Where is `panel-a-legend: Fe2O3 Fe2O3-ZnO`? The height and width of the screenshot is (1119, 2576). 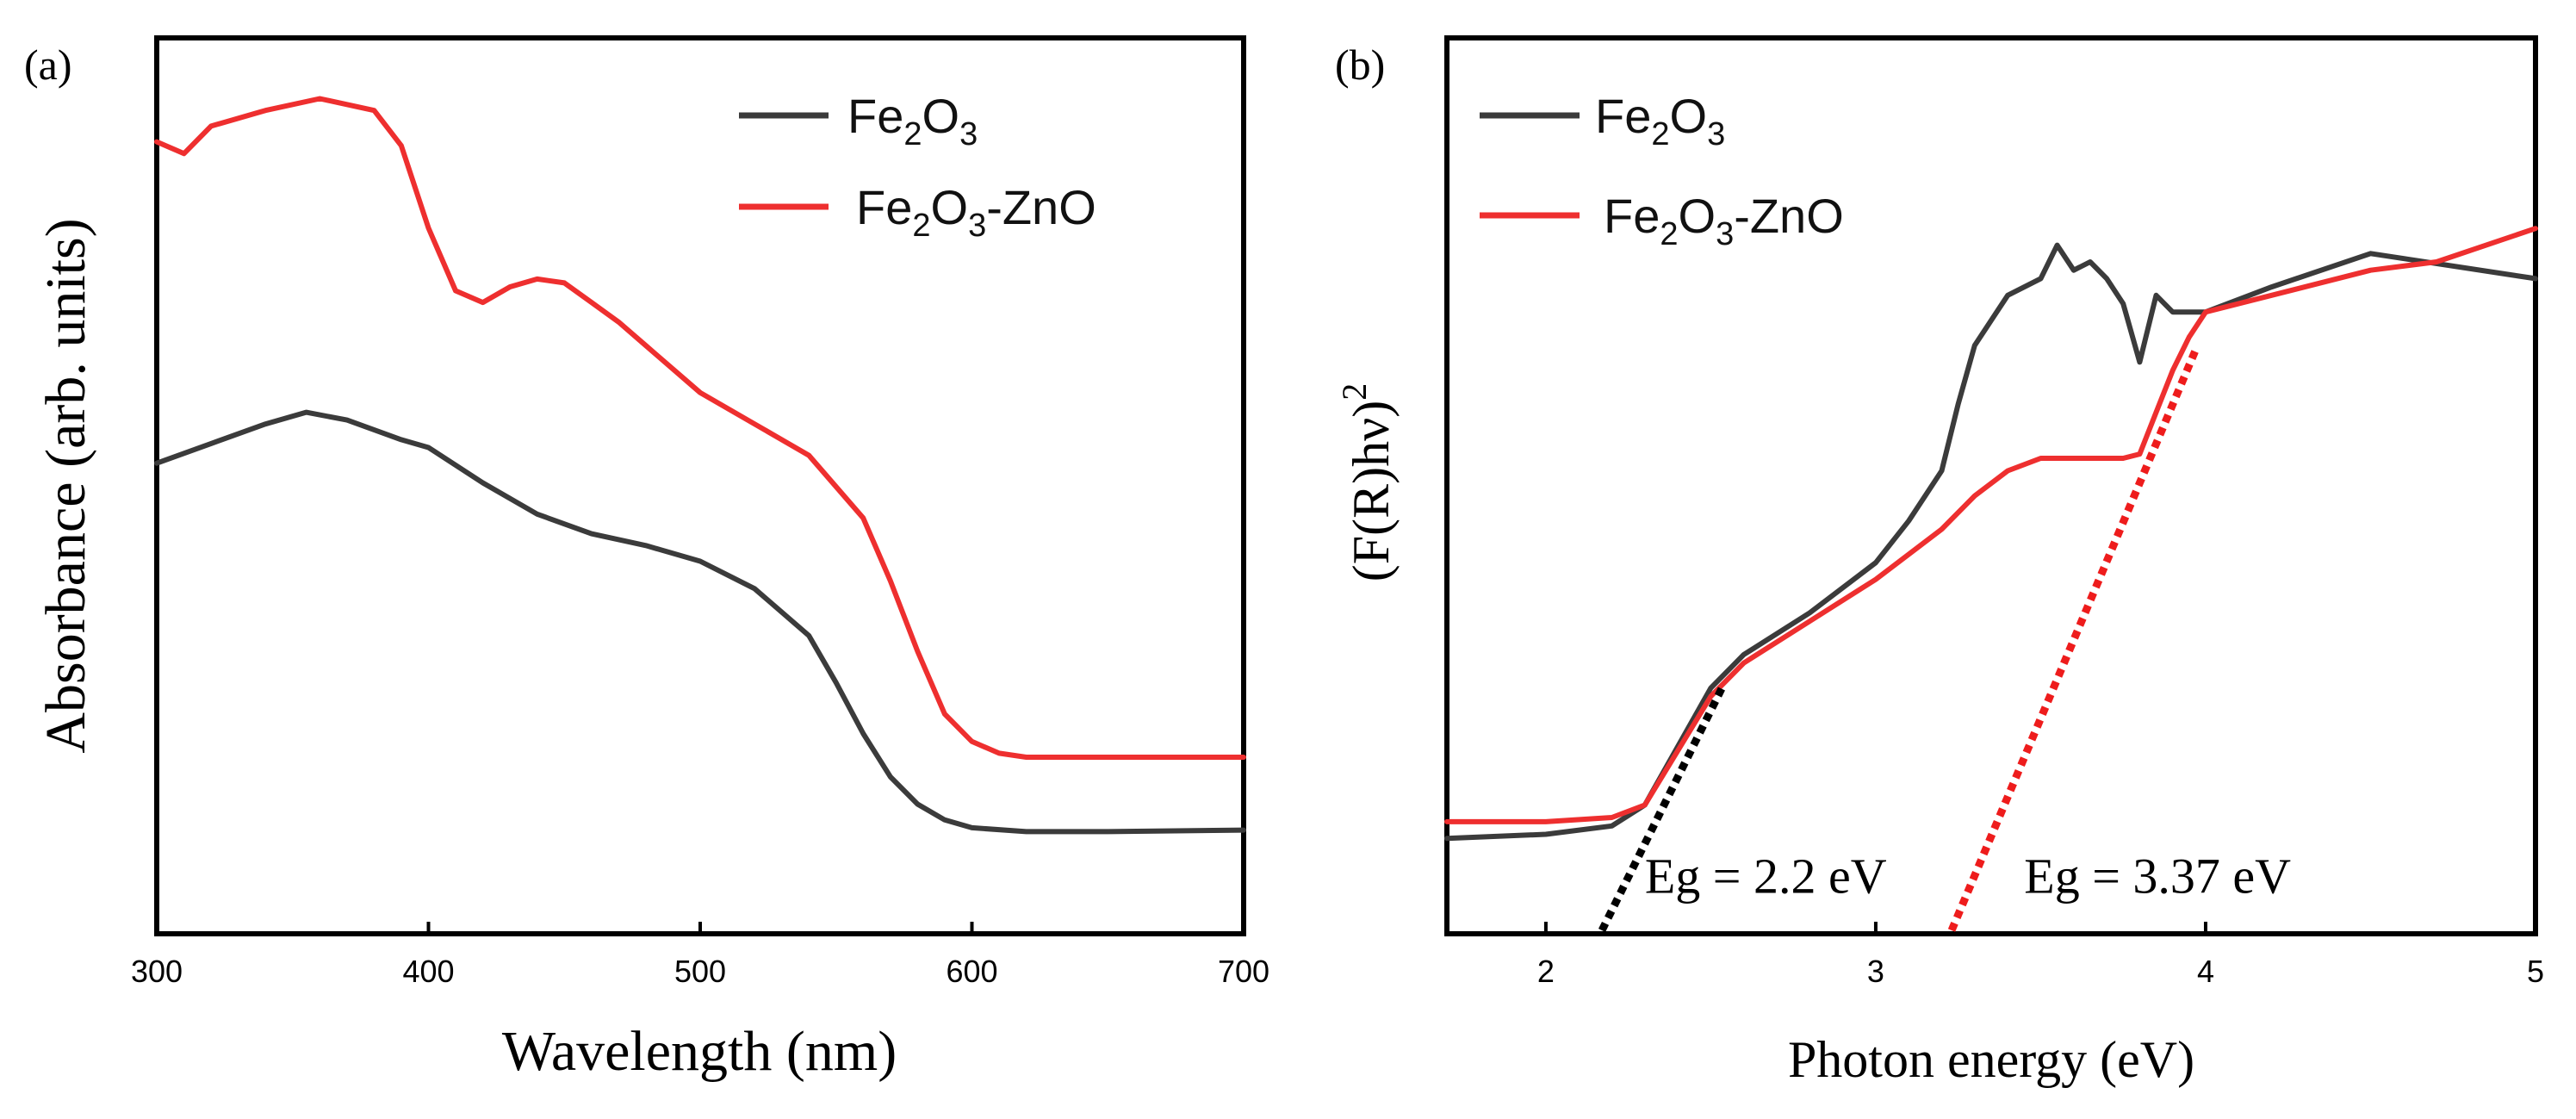 panel-a-legend: Fe2O3 Fe2O3-ZnO is located at coordinates (917, 166).